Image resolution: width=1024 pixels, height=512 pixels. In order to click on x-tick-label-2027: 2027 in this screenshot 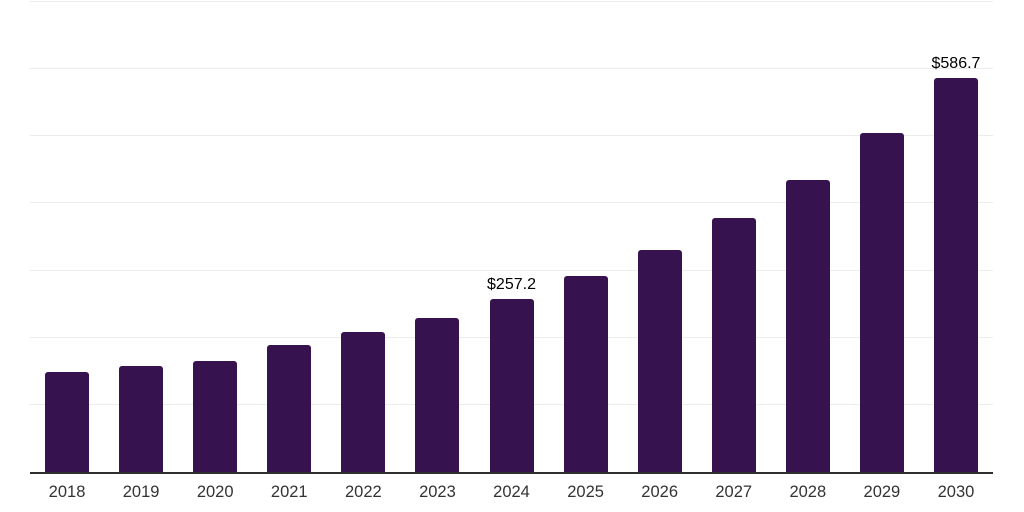, I will do `click(734, 492)`.